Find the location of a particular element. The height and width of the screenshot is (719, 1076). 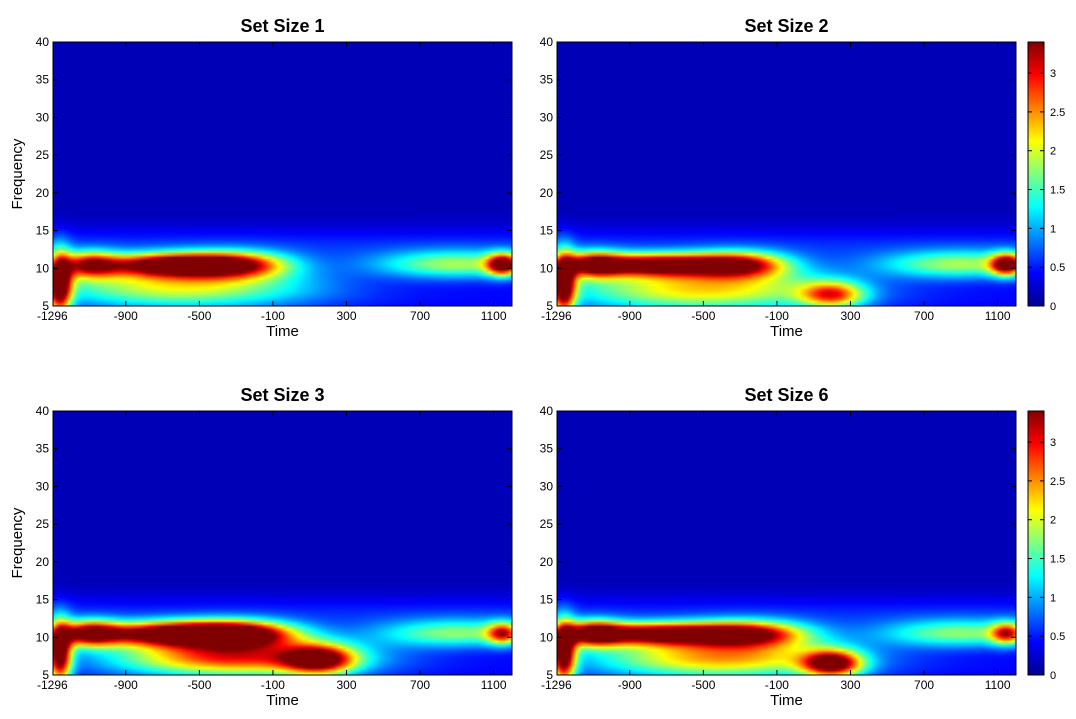

panel-title: Set Size 1 is located at coordinates (282, 26).